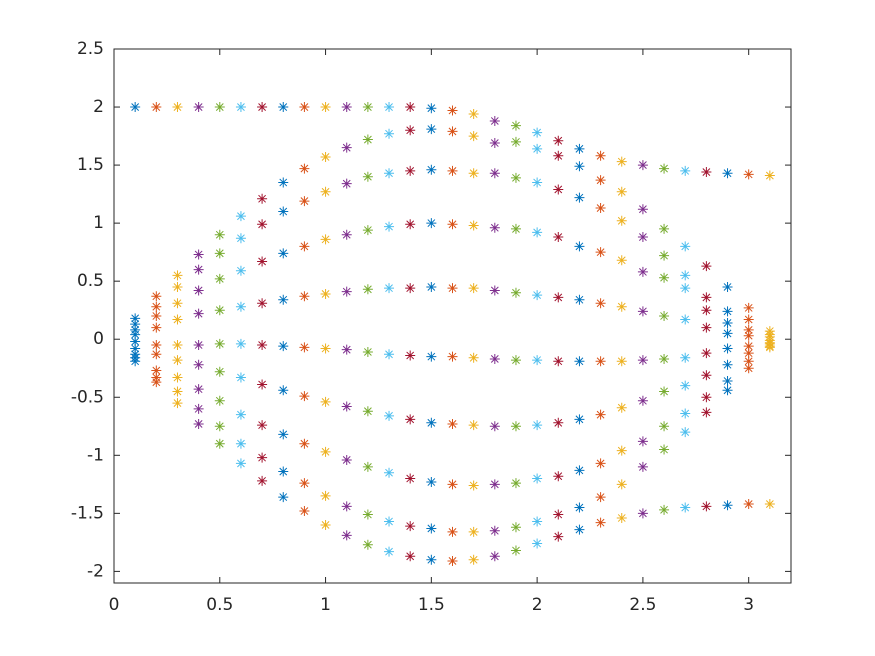 This screenshot has height=656, width=875. I want to click on y-tick-label: 2, so click(98, 107).